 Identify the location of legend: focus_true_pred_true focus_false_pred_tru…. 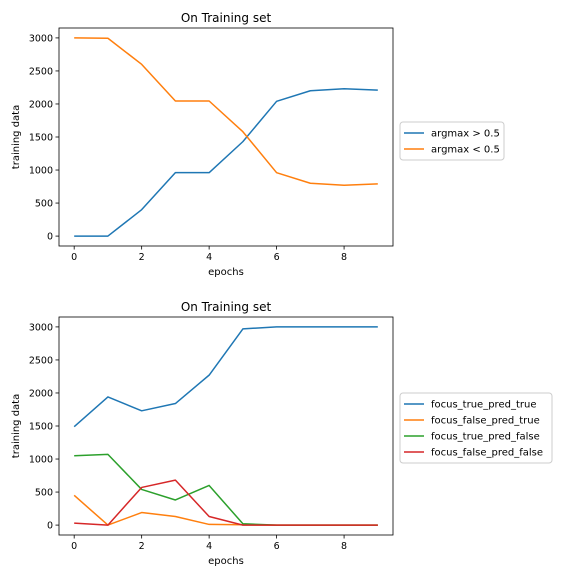
(476, 428).